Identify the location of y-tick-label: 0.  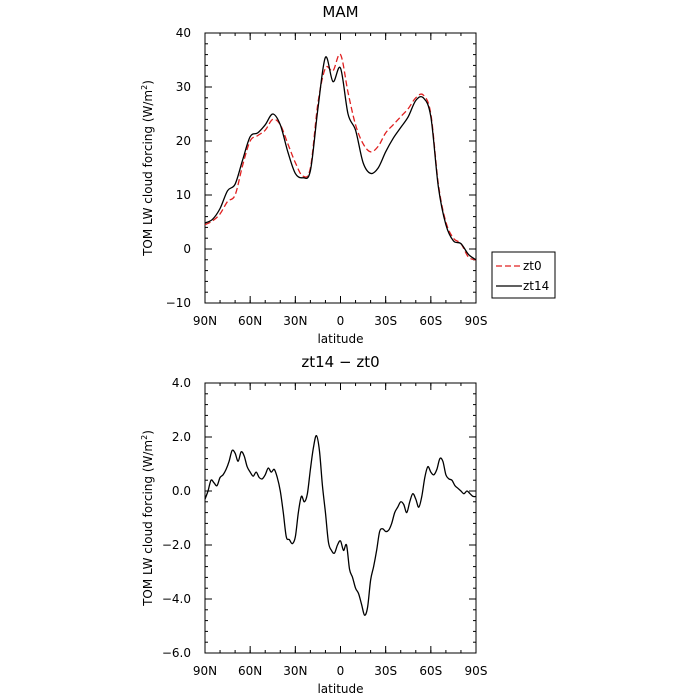
(187, 249).